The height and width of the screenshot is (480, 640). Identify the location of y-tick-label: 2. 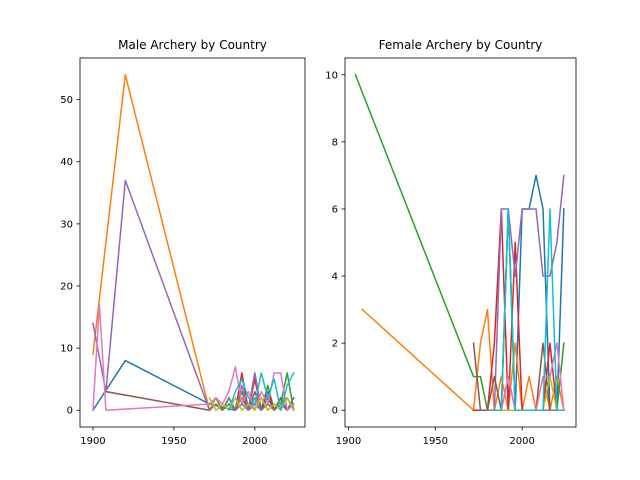
(335, 344).